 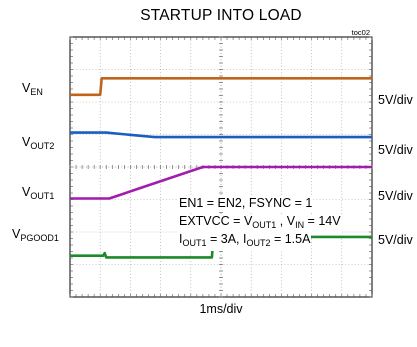 I want to click on label-v-out1: VOUT1, so click(x=38, y=193).